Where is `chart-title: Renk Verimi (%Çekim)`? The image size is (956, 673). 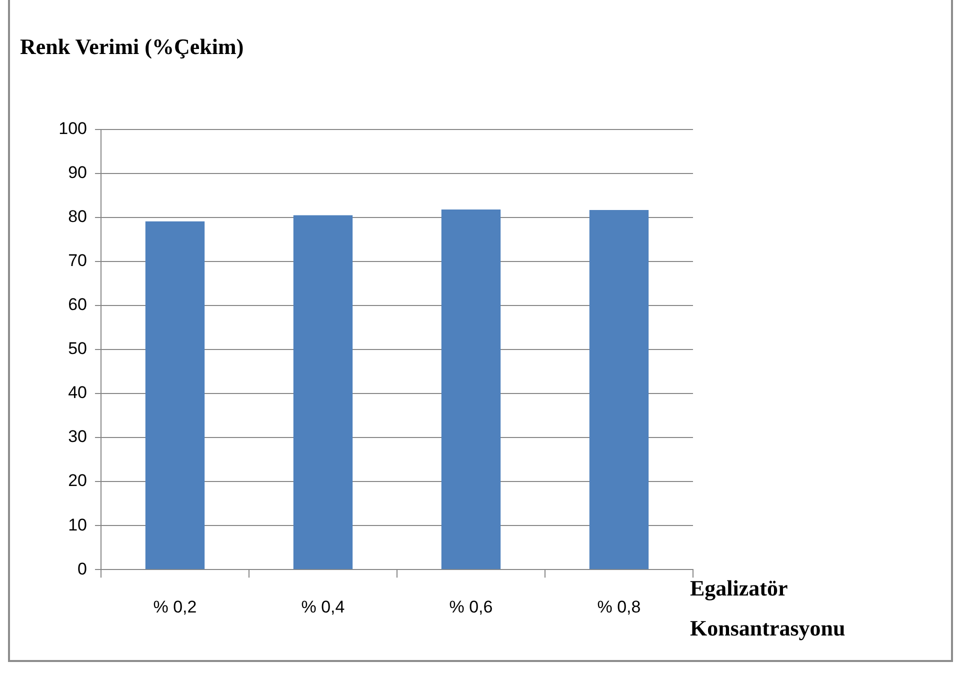
chart-title: Renk Verimi (%Çekim) is located at coordinates (132, 46).